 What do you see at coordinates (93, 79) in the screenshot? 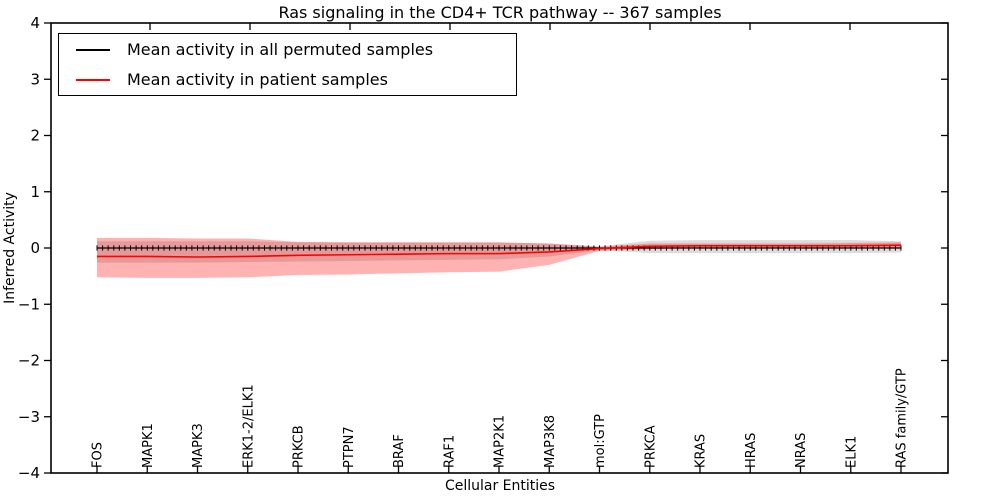
I see `patient-line-sample` at bounding box center [93, 79].